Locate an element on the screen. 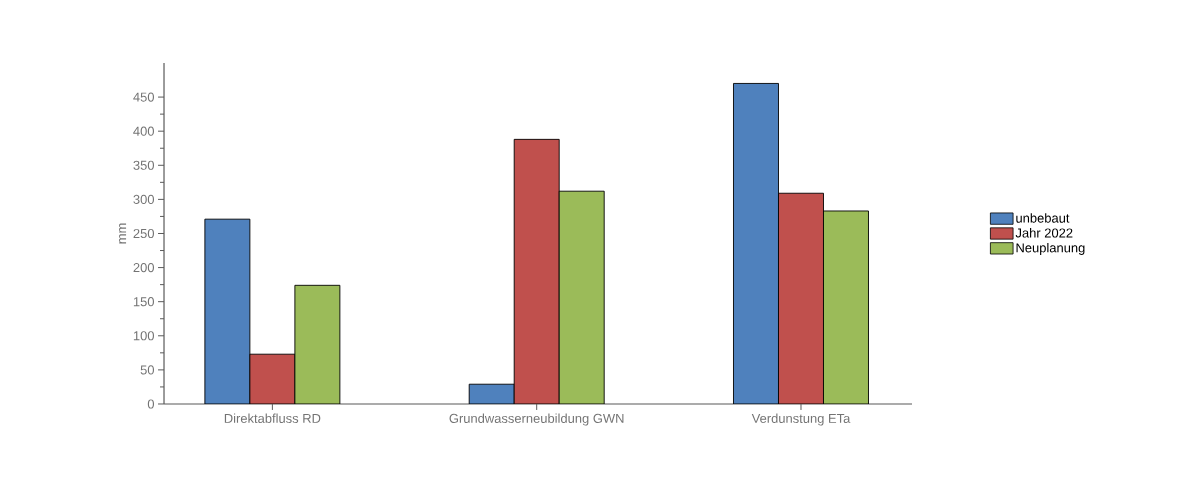 Image resolution: width=1203 pixels, height=501 pixels. y-tick-label: 0 is located at coordinates (151, 404).